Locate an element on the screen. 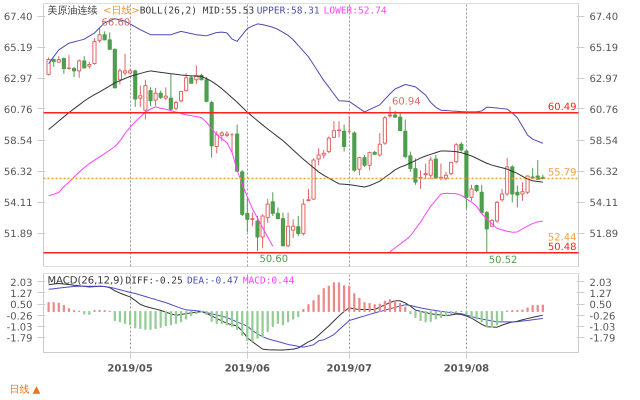  annotation: 50.52 is located at coordinates (503, 260).